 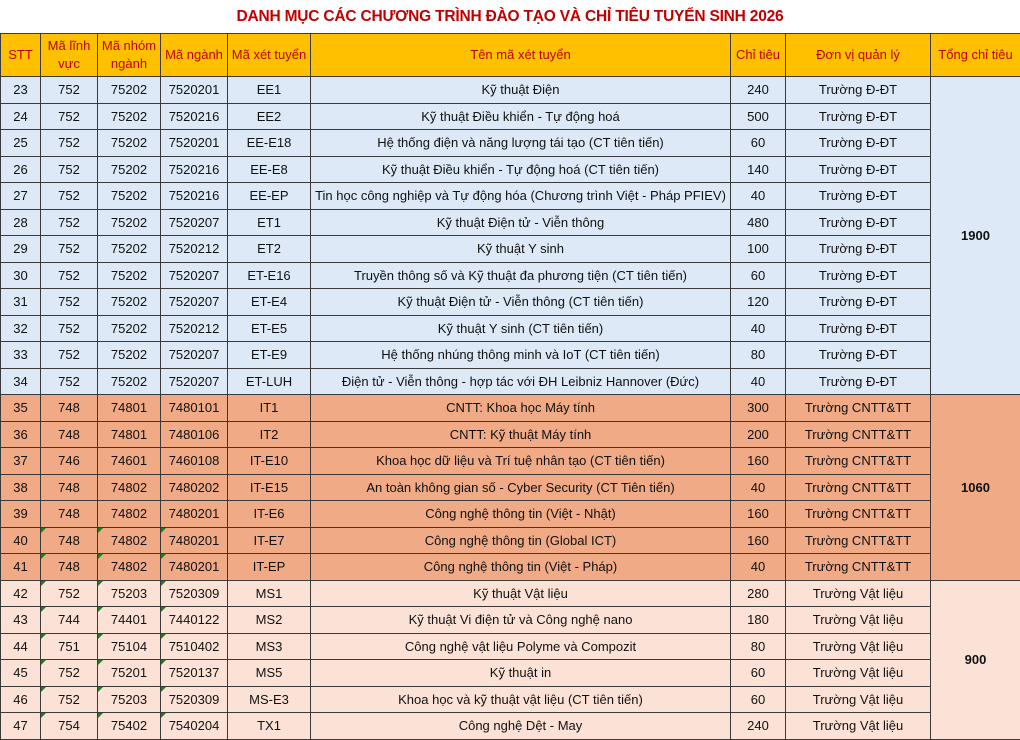 What do you see at coordinates (269, 408) in the screenshot?
I see `admission-code-cell: IT1` at bounding box center [269, 408].